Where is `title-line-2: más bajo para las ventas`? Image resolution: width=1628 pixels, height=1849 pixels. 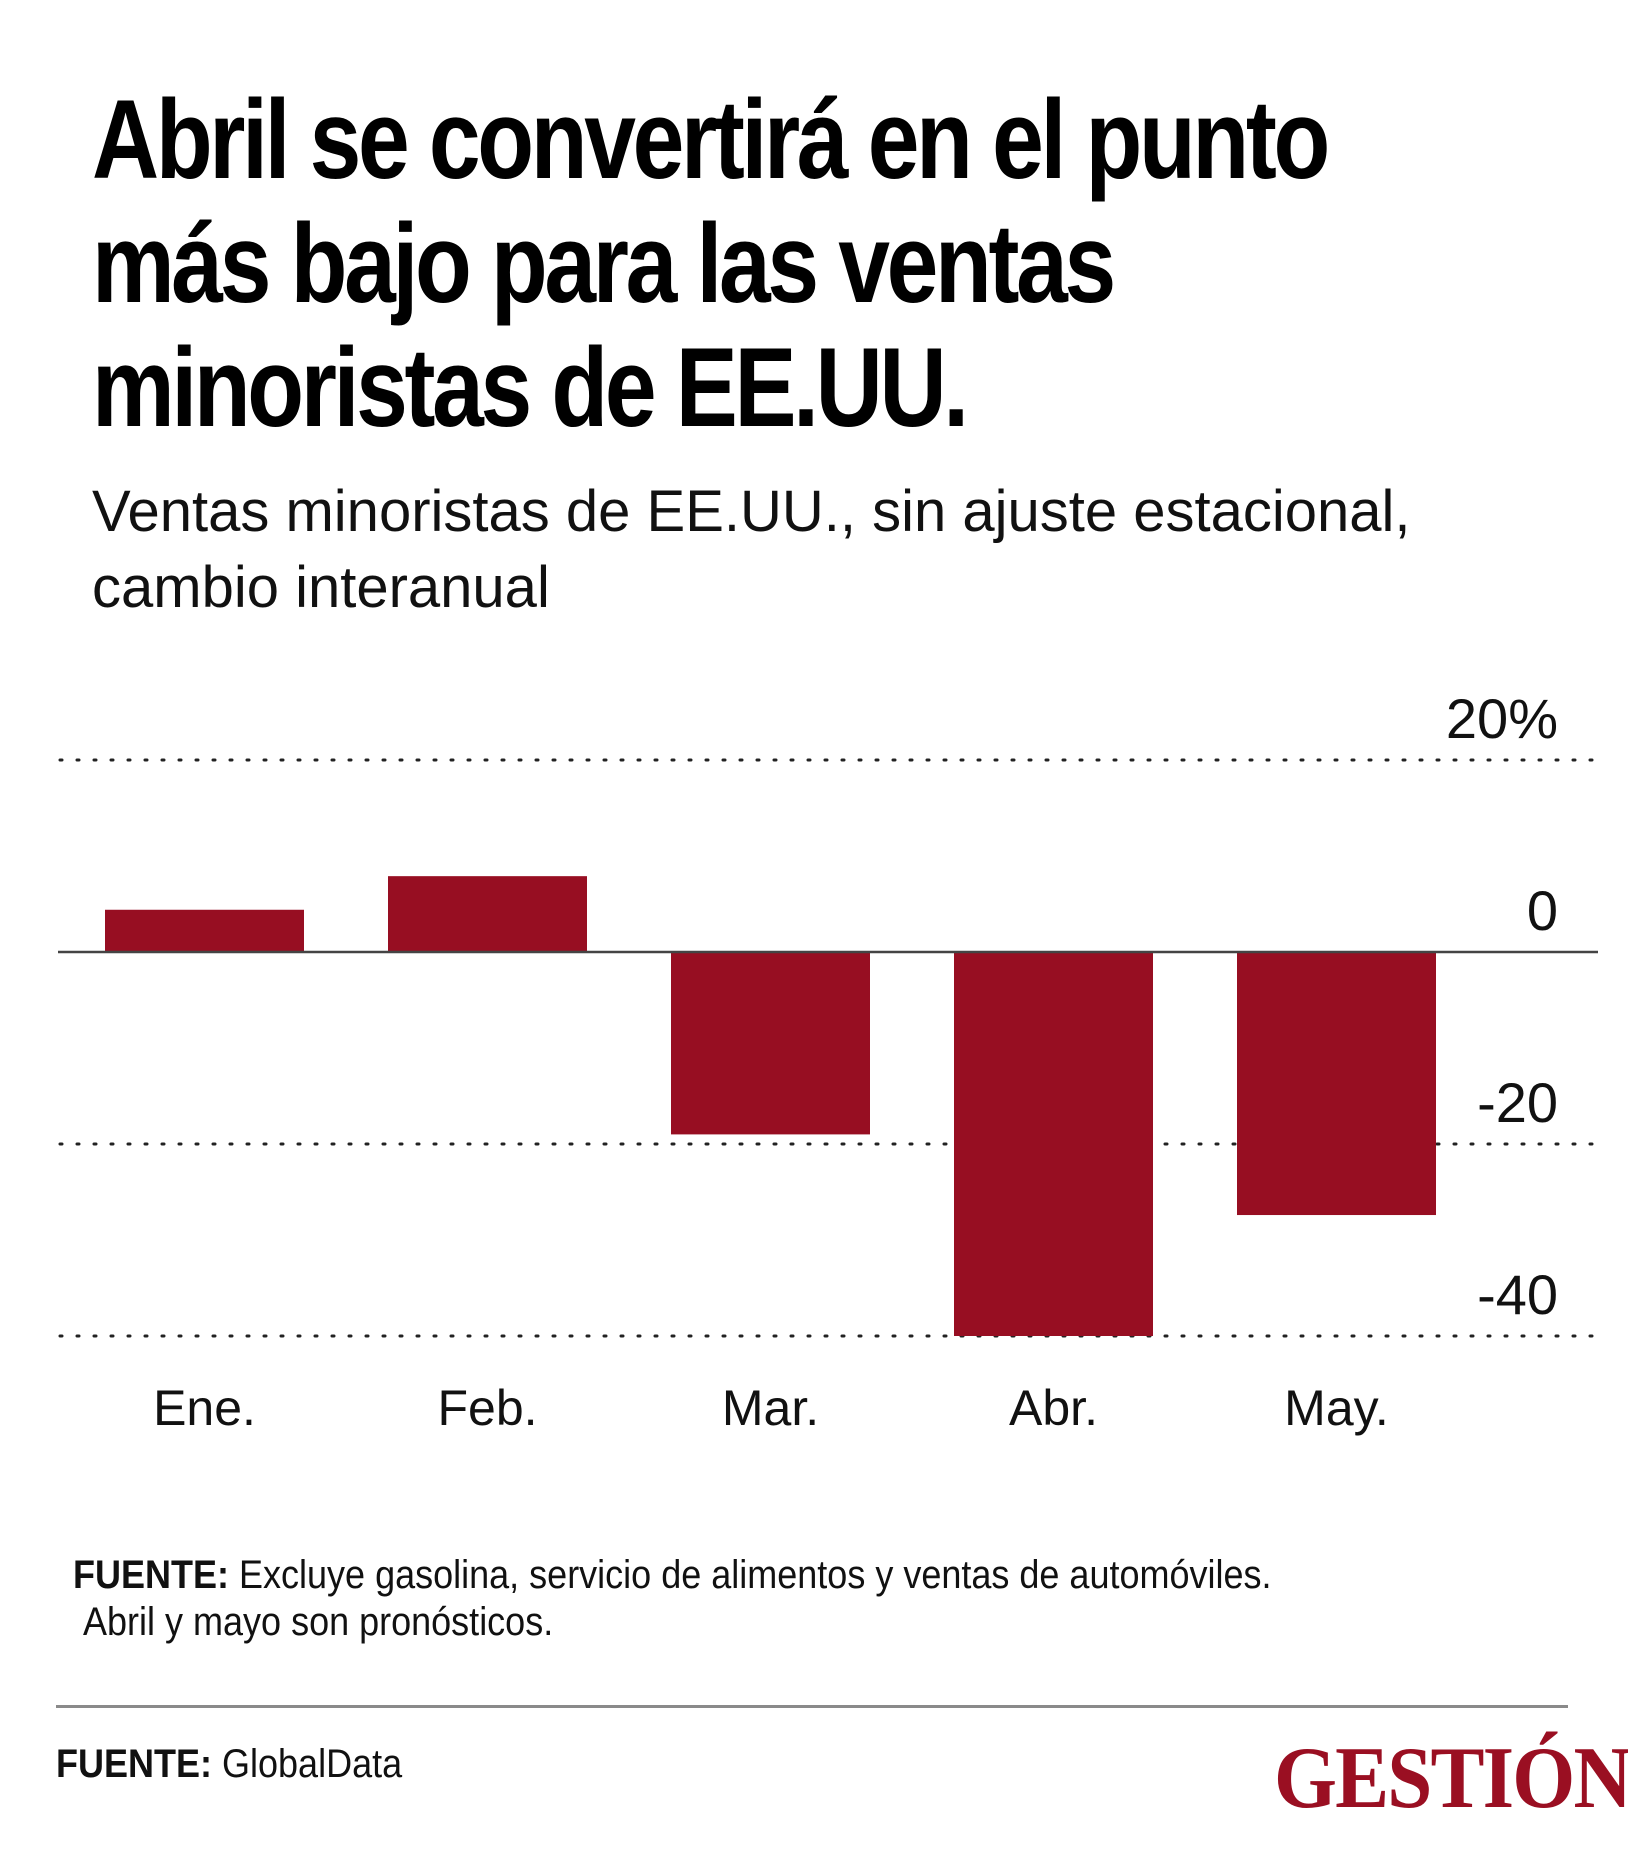 title-line-2: más bajo para las ventas is located at coordinates (604, 263).